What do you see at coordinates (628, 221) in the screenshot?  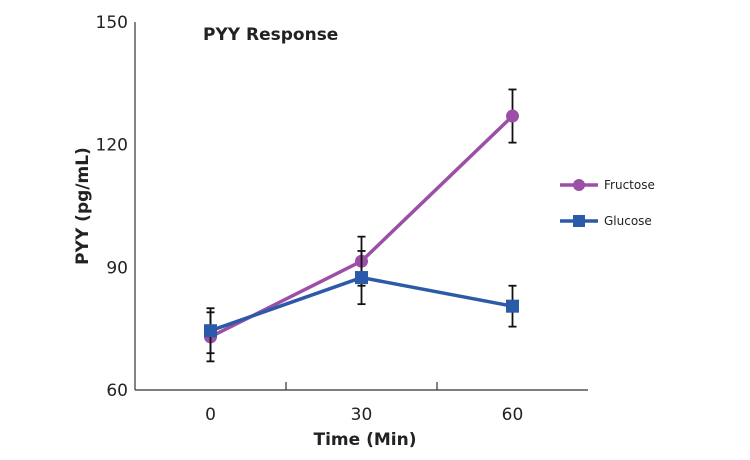 I see `legend-label-glucose: Glucose` at bounding box center [628, 221].